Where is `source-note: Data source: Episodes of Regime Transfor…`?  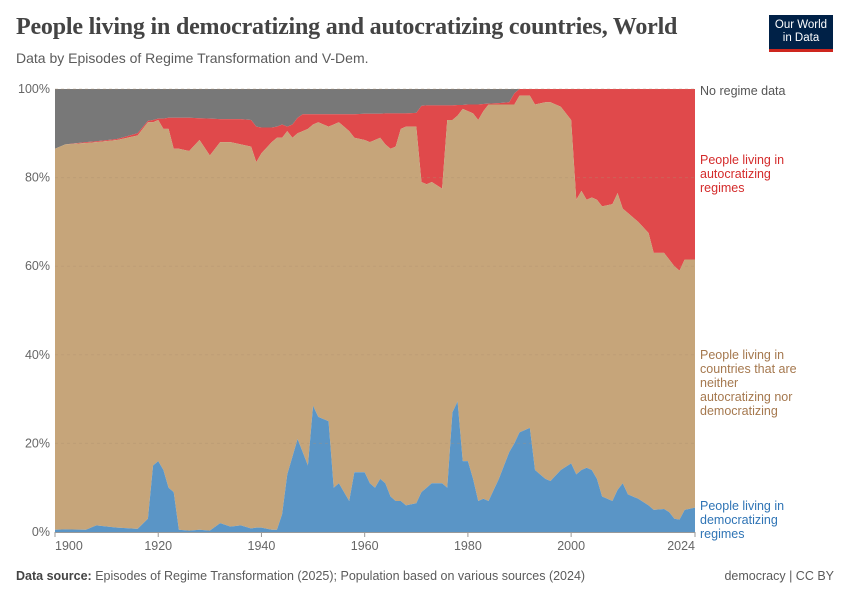 source-note: Data source: Episodes of Regime Transfor… is located at coordinates (300, 576).